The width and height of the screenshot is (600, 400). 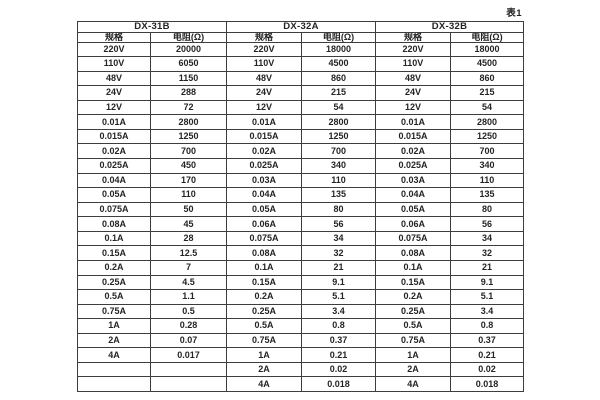 What do you see at coordinates (264, 311) in the screenshot?
I see `table-cell: 0.25A` at bounding box center [264, 311].